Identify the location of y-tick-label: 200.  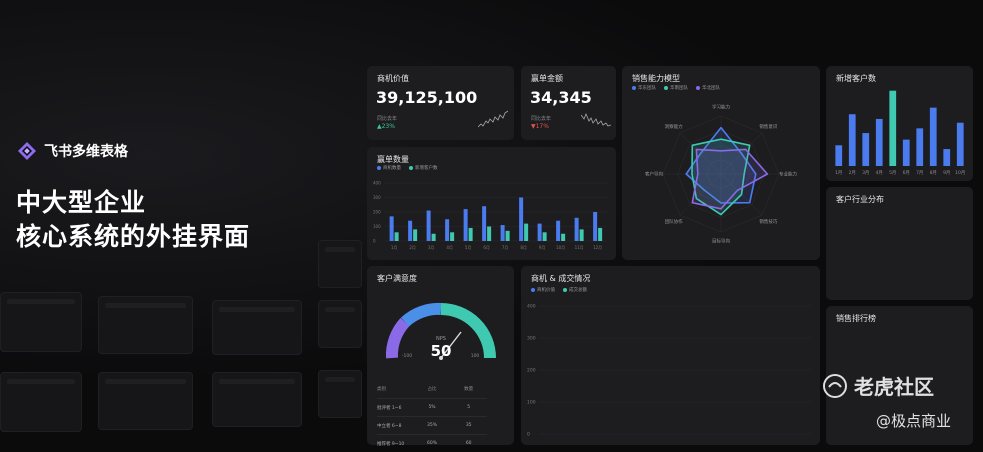
(377, 212).